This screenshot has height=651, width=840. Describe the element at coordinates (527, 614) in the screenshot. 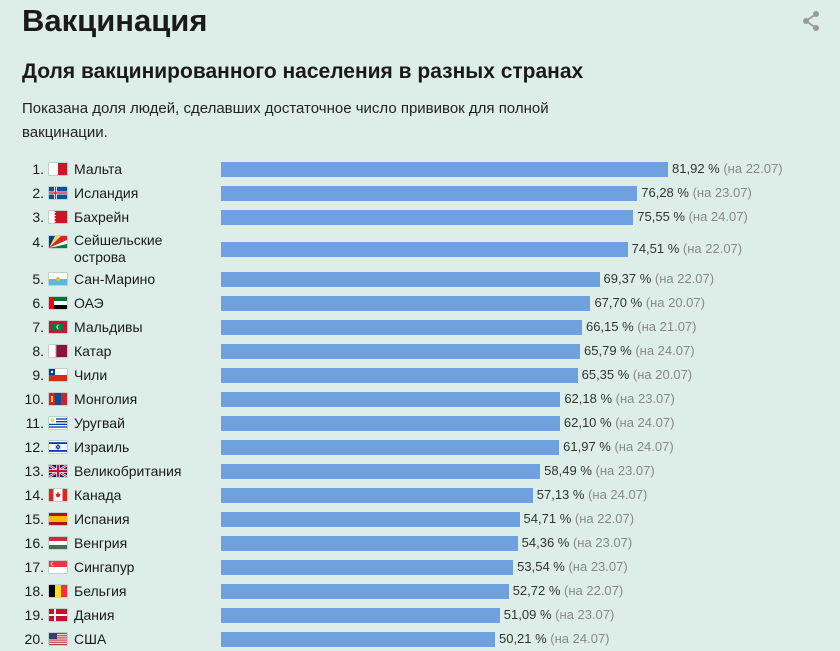

I see `value-number: 51,09 %` at that location.